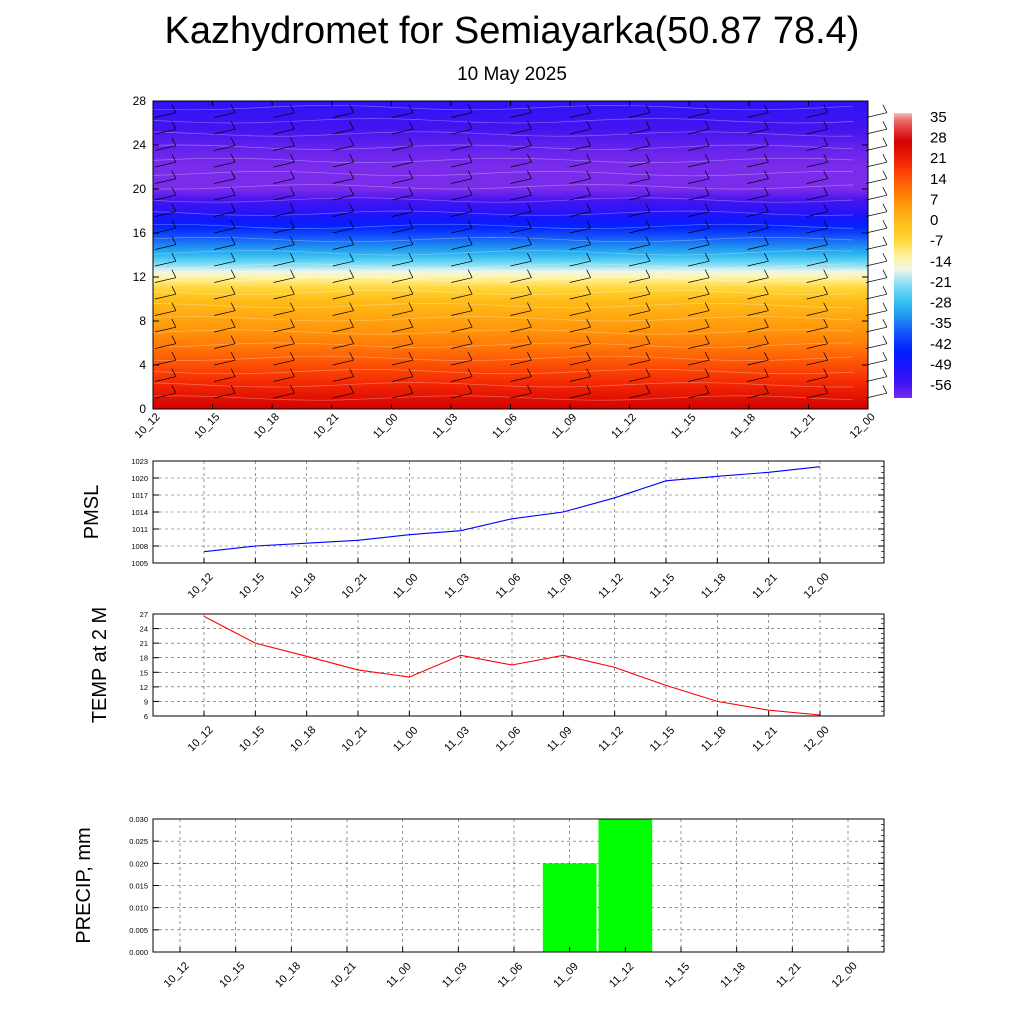 Image resolution: width=1024 pixels, height=1024 pixels. What do you see at coordinates (845, 975) in the screenshot?
I see `precip-xtick-label: 12_00` at bounding box center [845, 975].